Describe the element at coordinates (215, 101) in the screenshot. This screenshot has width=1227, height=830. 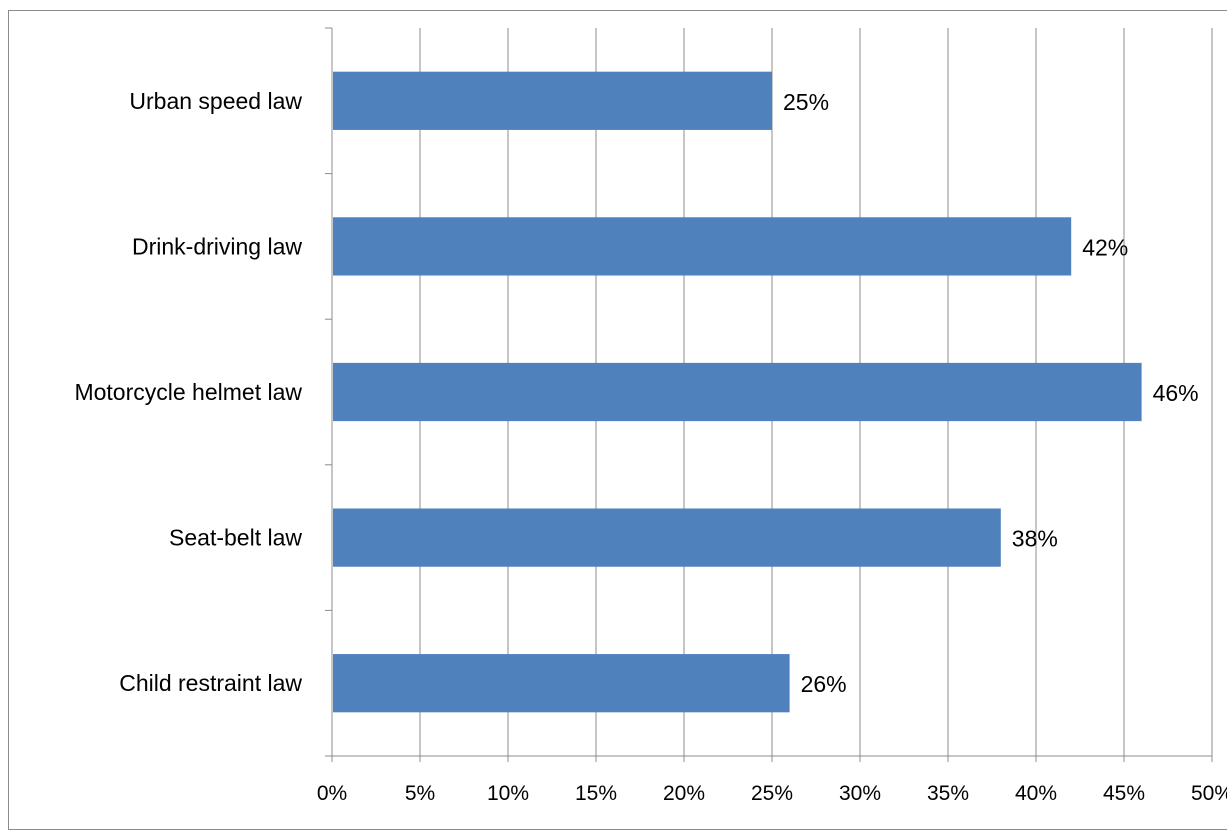
I see `category-label: Urban speed law` at that location.